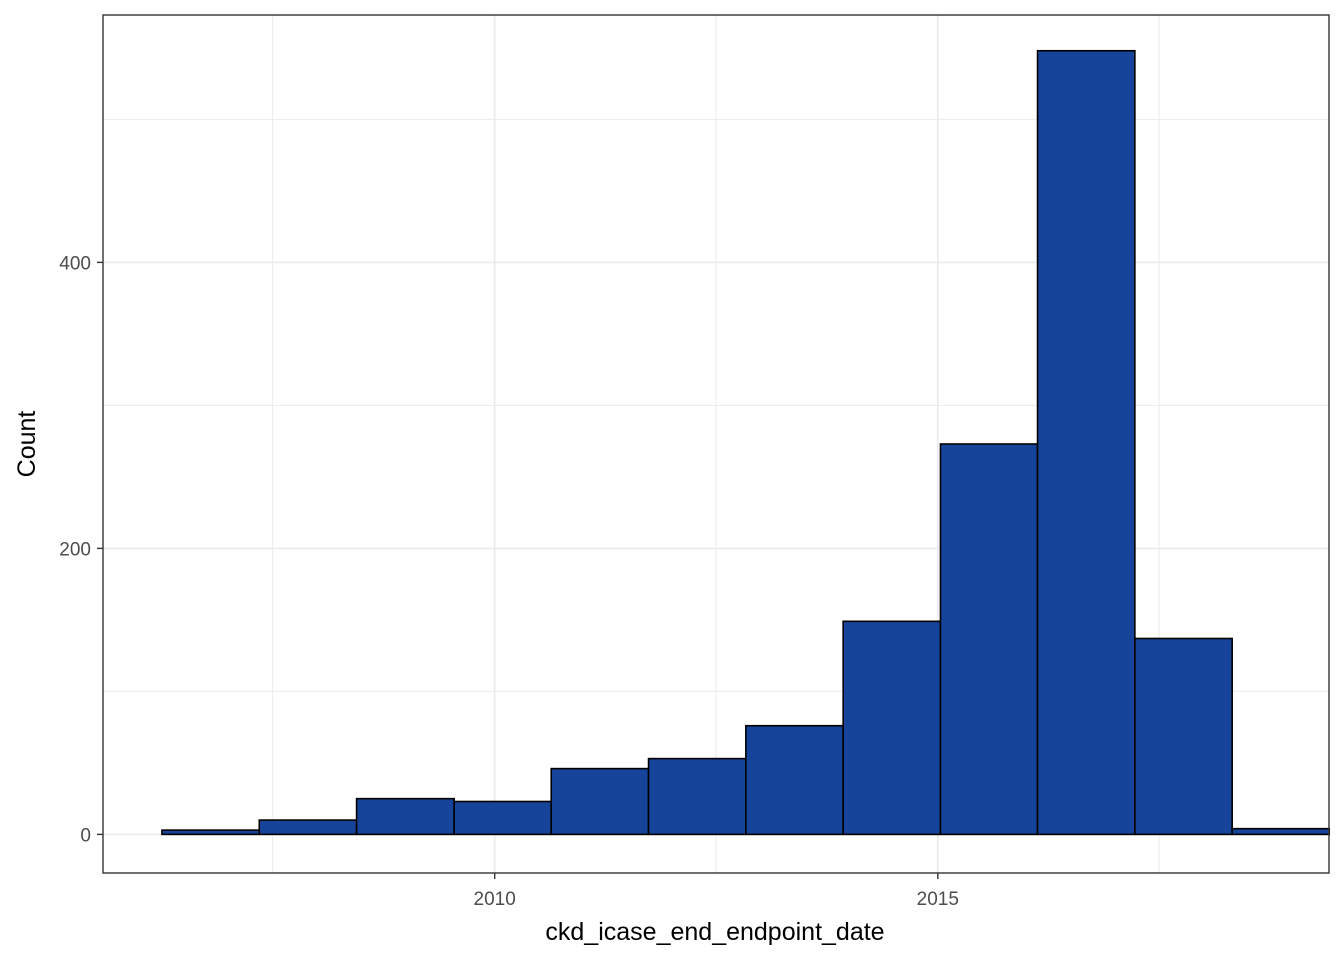 The width and height of the screenshot is (1344, 960). Describe the element at coordinates (716, 891) in the screenshot. I see `x-axis-ticks: 2010 2015` at that location.